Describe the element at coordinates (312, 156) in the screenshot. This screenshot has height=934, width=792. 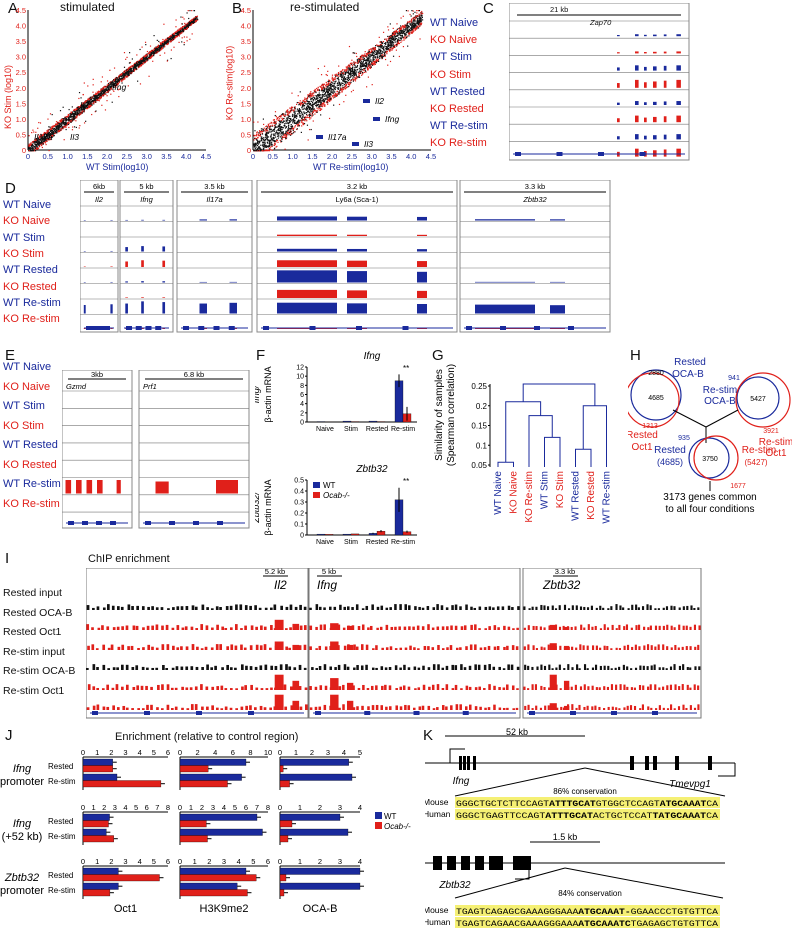
I see `x-tick: 1.5` at that location.